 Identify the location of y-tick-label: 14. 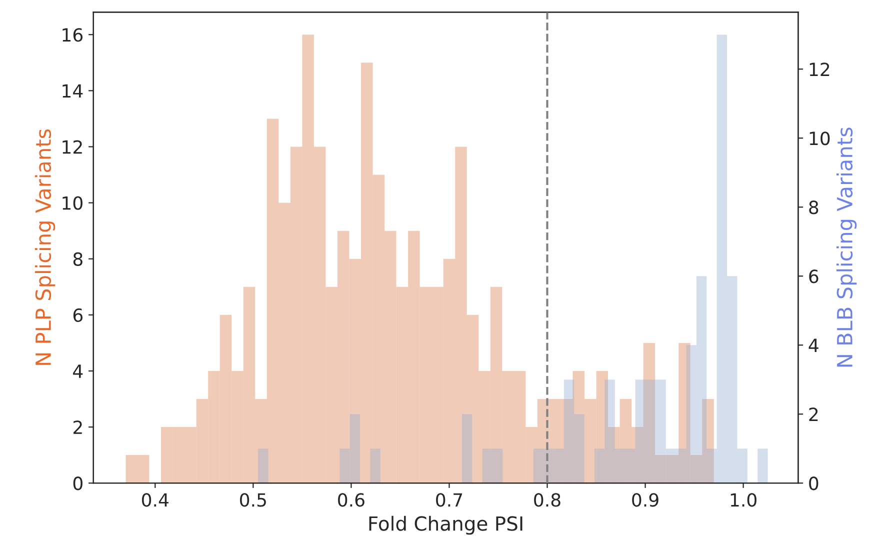
(72, 91).